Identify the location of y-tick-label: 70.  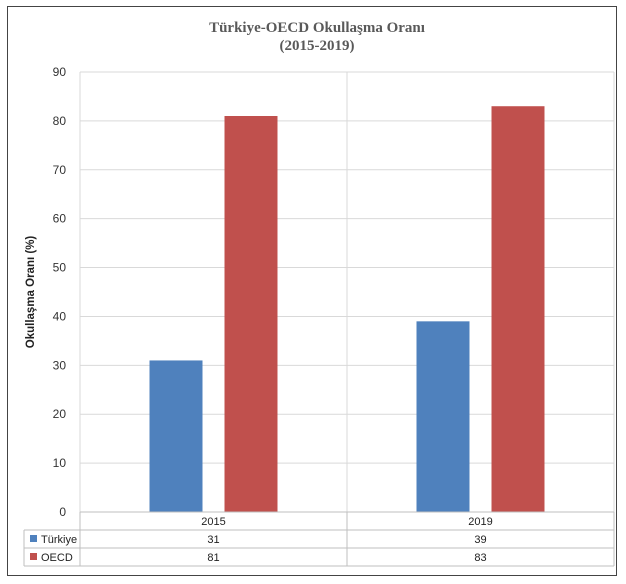
(60, 170).